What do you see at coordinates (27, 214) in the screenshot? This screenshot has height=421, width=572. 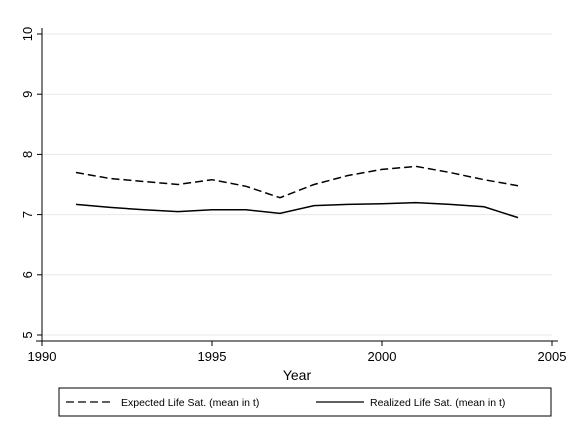 I see `y-tick-label-7: 7` at bounding box center [27, 214].